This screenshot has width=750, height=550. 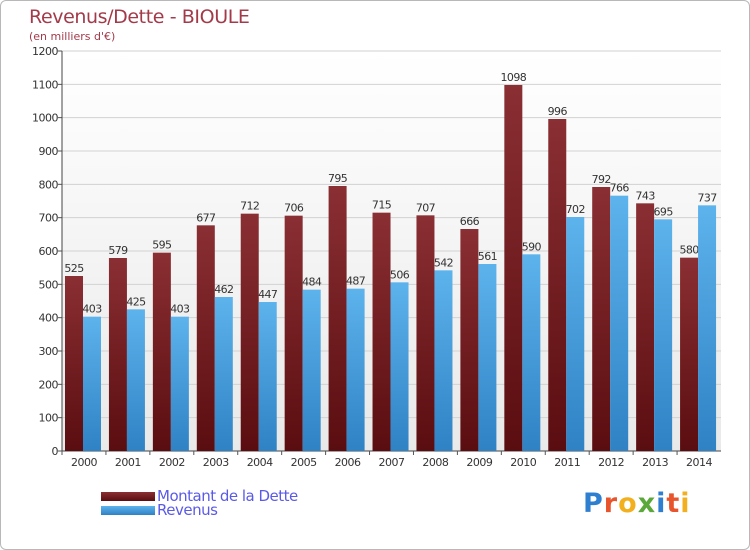 What do you see at coordinates (249, 206) in the screenshot?
I see `data-label-dette: 712` at bounding box center [249, 206].